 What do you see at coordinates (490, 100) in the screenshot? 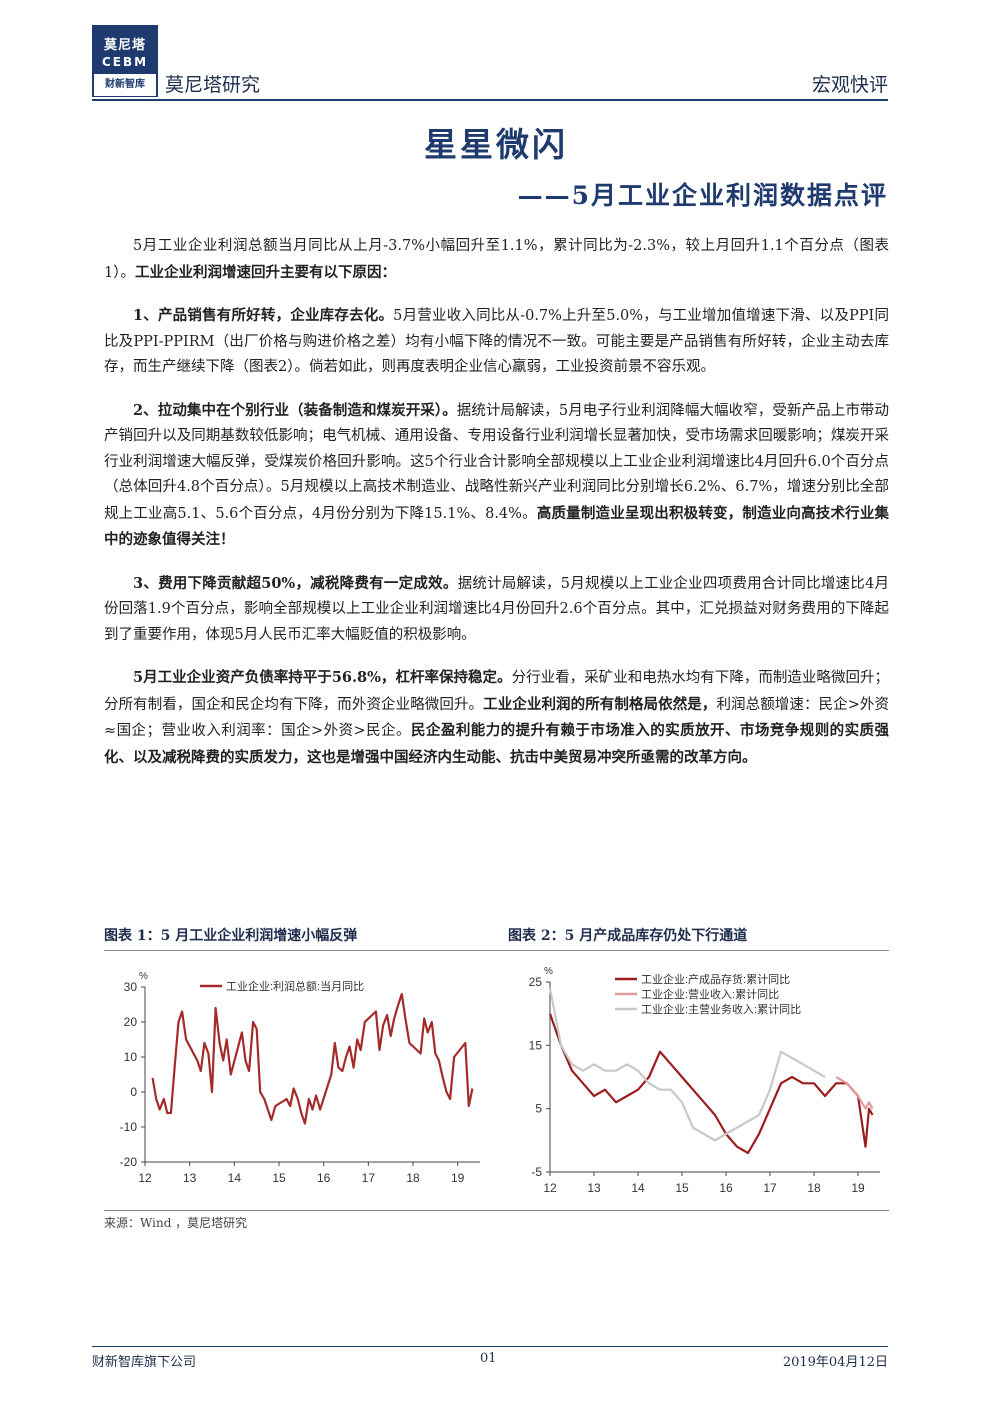
I see `header-divider` at bounding box center [490, 100].